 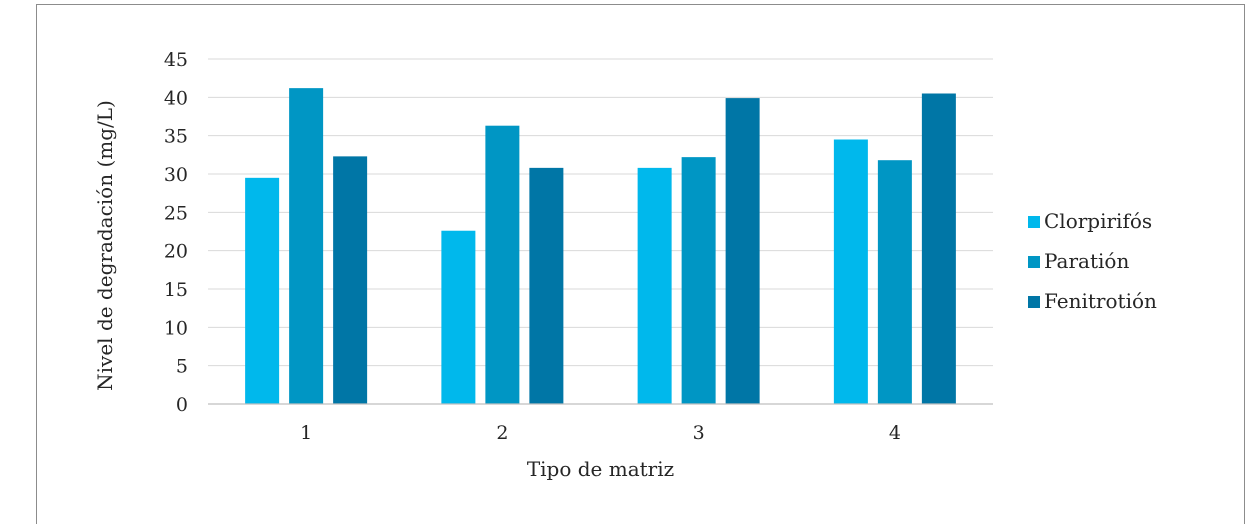 I want to click on x-axis-title: Tipo de matriz, so click(x=600, y=469).